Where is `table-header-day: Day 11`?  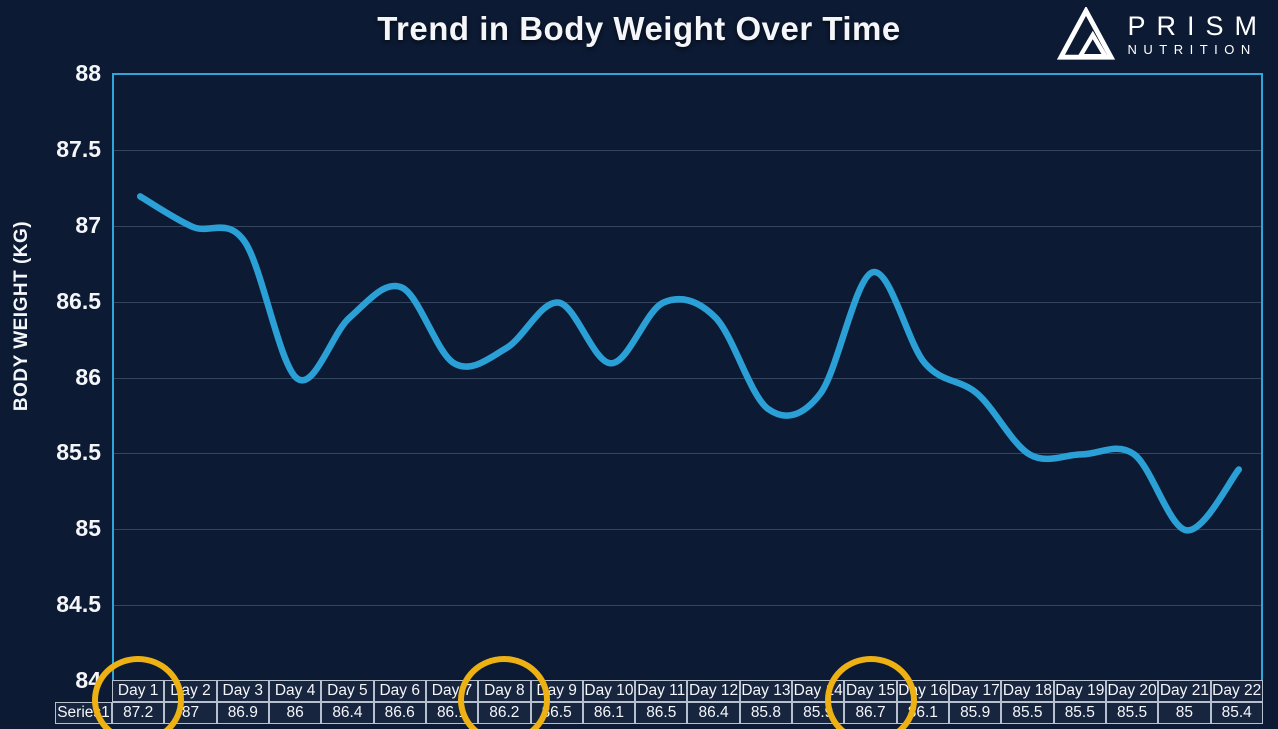 table-header-day: Day 11 is located at coordinates (661, 691).